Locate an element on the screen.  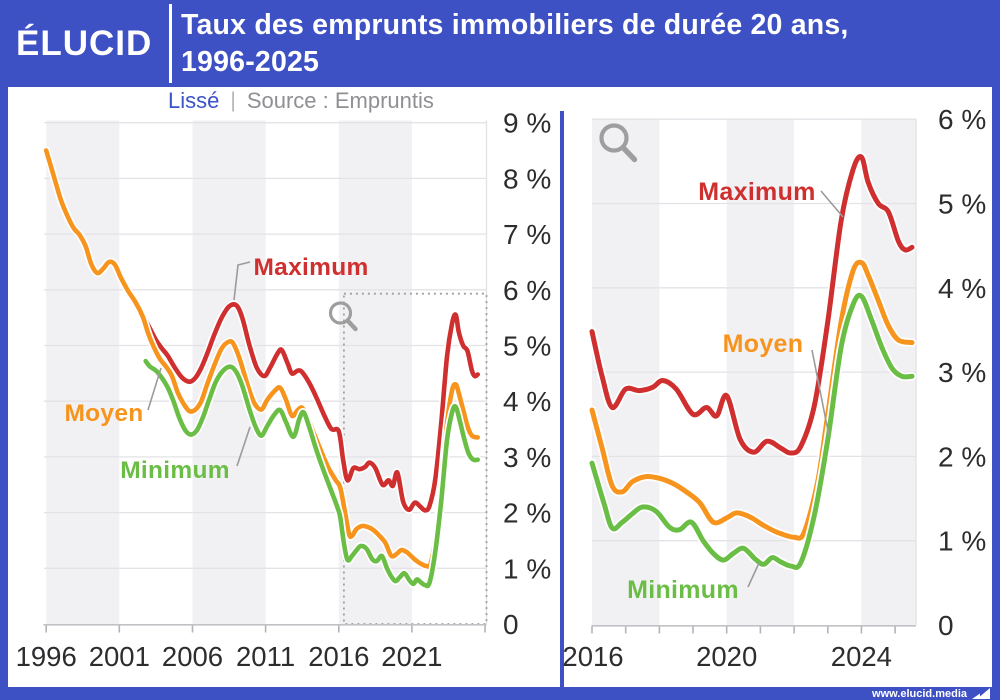
x-tick-label: 2001 is located at coordinates (119, 656).